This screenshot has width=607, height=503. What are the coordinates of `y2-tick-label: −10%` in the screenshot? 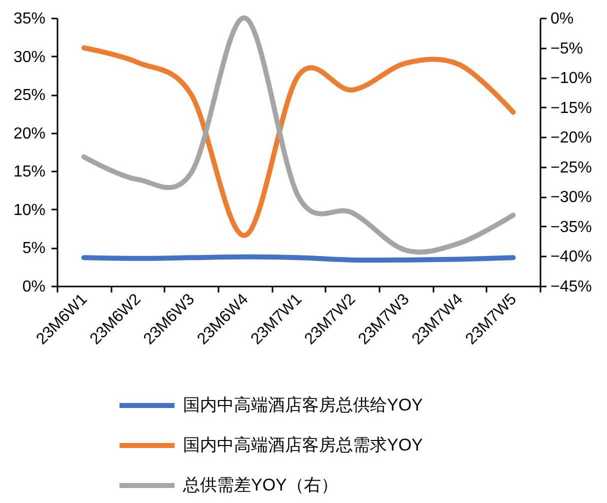 It's located at (571, 79).